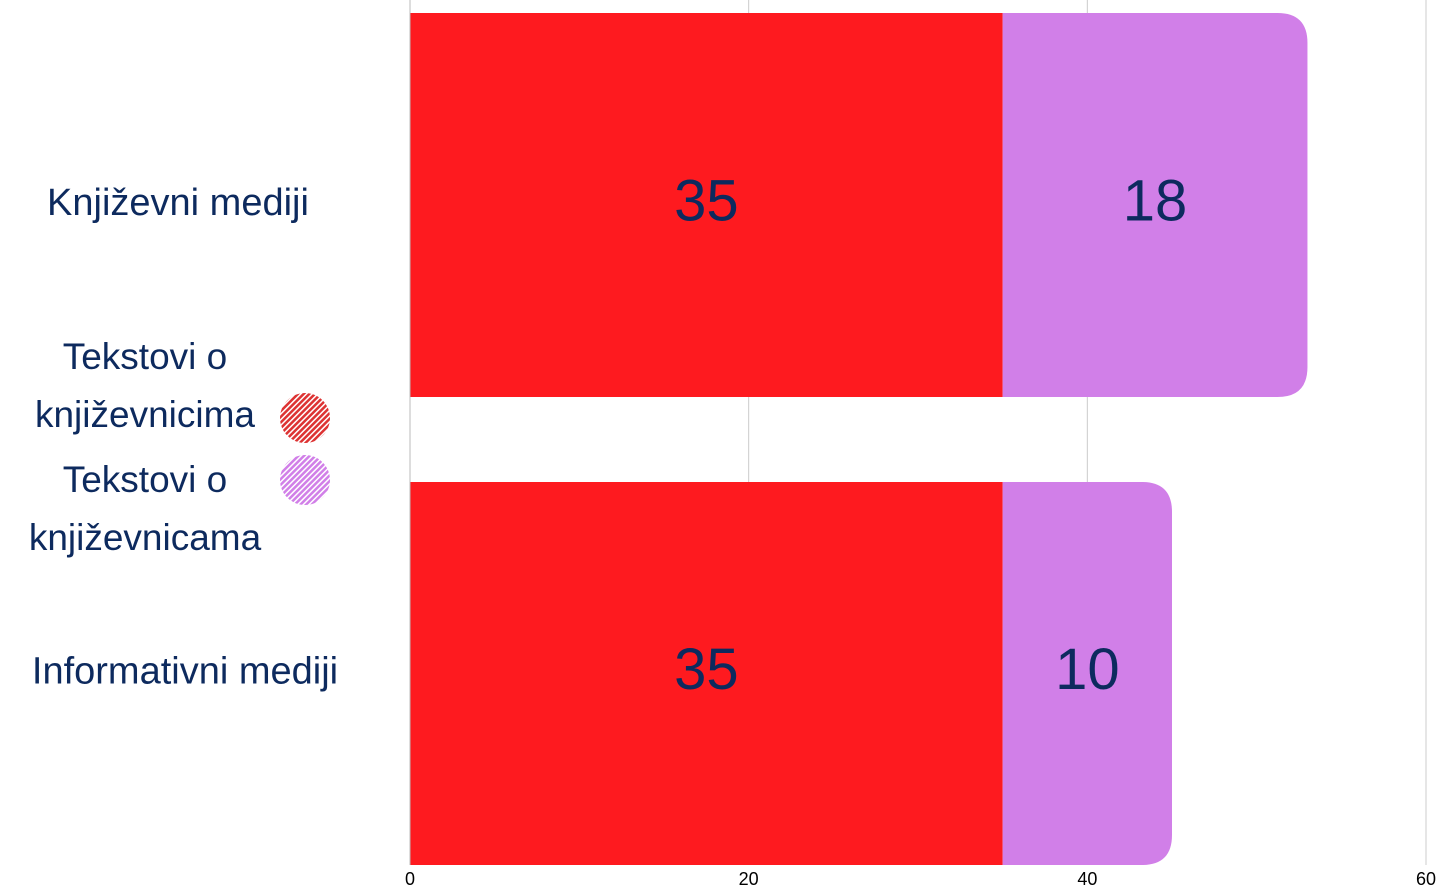 Image resolution: width=1442 pixels, height=888 pixels. Describe the element at coordinates (185, 672) in the screenshot. I see `category-label: Informativni mediji` at that location.